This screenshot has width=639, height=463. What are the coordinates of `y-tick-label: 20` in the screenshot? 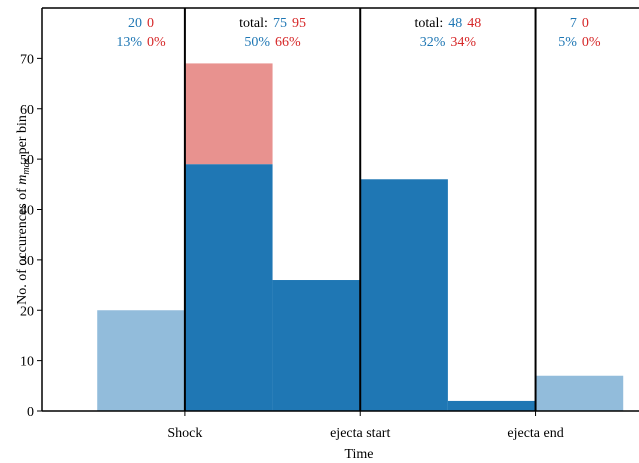 It's located at (27, 311).